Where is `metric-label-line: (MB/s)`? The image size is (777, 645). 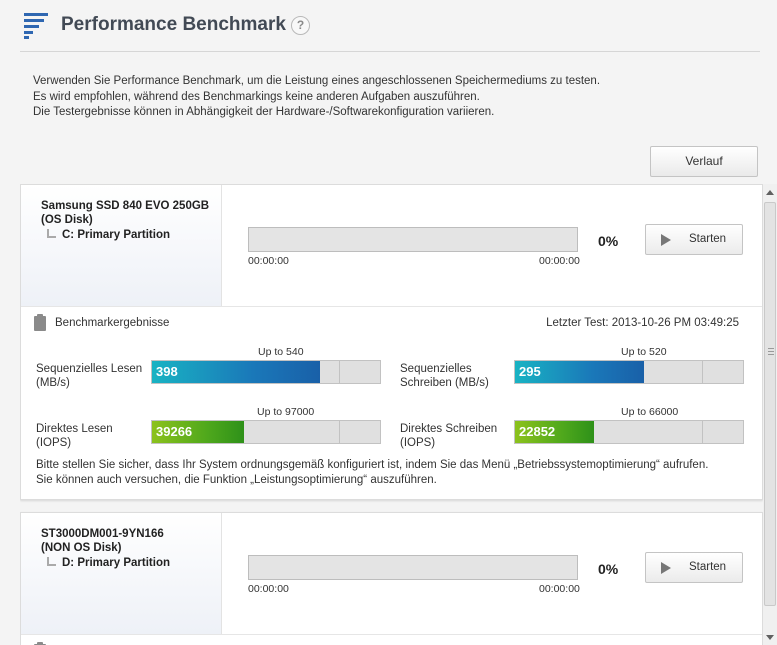 metric-label-line: (MB/s) is located at coordinates (53, 383).